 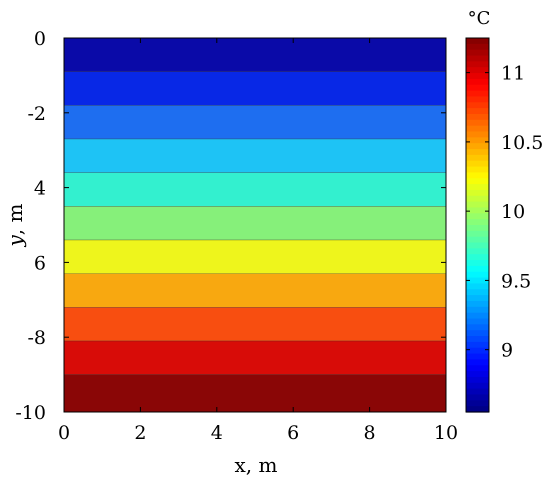 I want to click on colorbar-tick-label: 10.5, so click(x=522, y=143).